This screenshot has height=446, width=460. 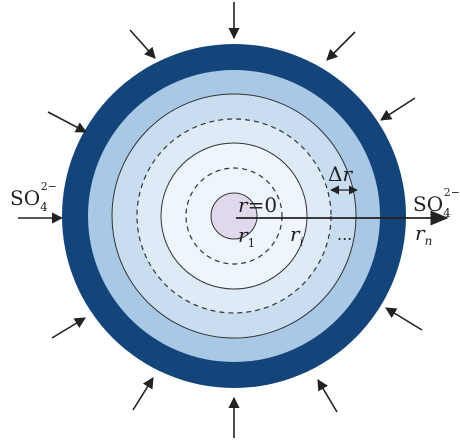 What do you see at coordinates (297, 235) in the screenshot?
I see `ri-label: ri` at bounding box center [297, 235].